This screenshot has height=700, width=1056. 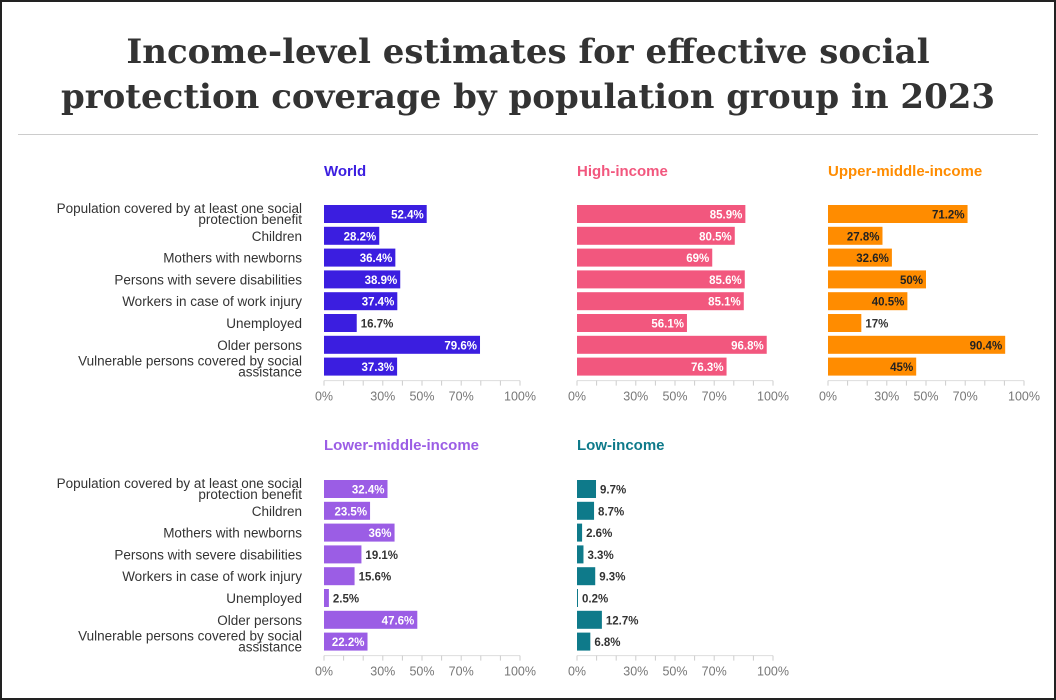 What do you see at coordinates (888, 303) in the screenshot?
I see `data-label: 40.5%` at bounding box center [888, 303].